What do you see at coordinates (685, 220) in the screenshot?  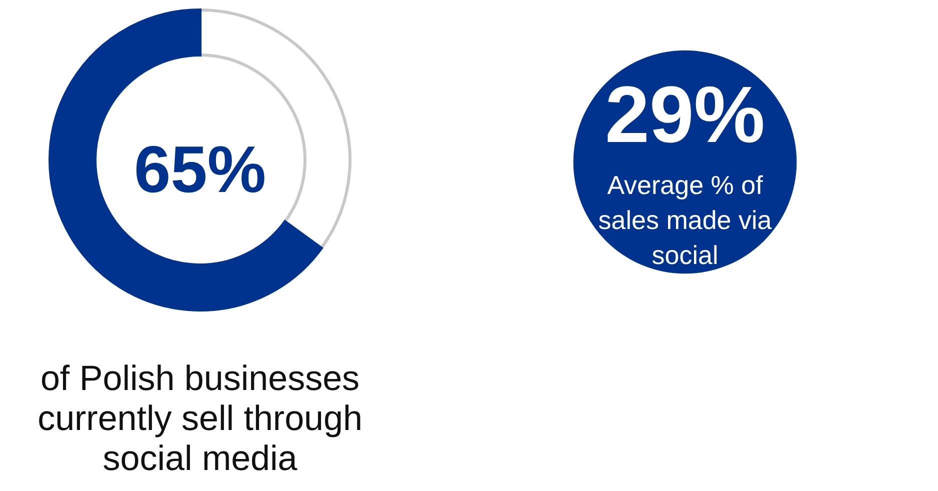 I see `text: Average % of sales made via social` at bounding box center [685, 220].